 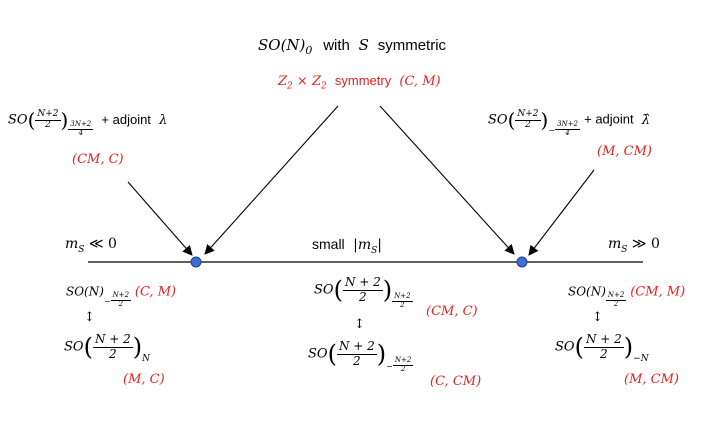 What do you see at coordinates (658, 292) in the screenshot?
I see `br-line1-pair: (CM, M)` at bounding box center [658, 292].